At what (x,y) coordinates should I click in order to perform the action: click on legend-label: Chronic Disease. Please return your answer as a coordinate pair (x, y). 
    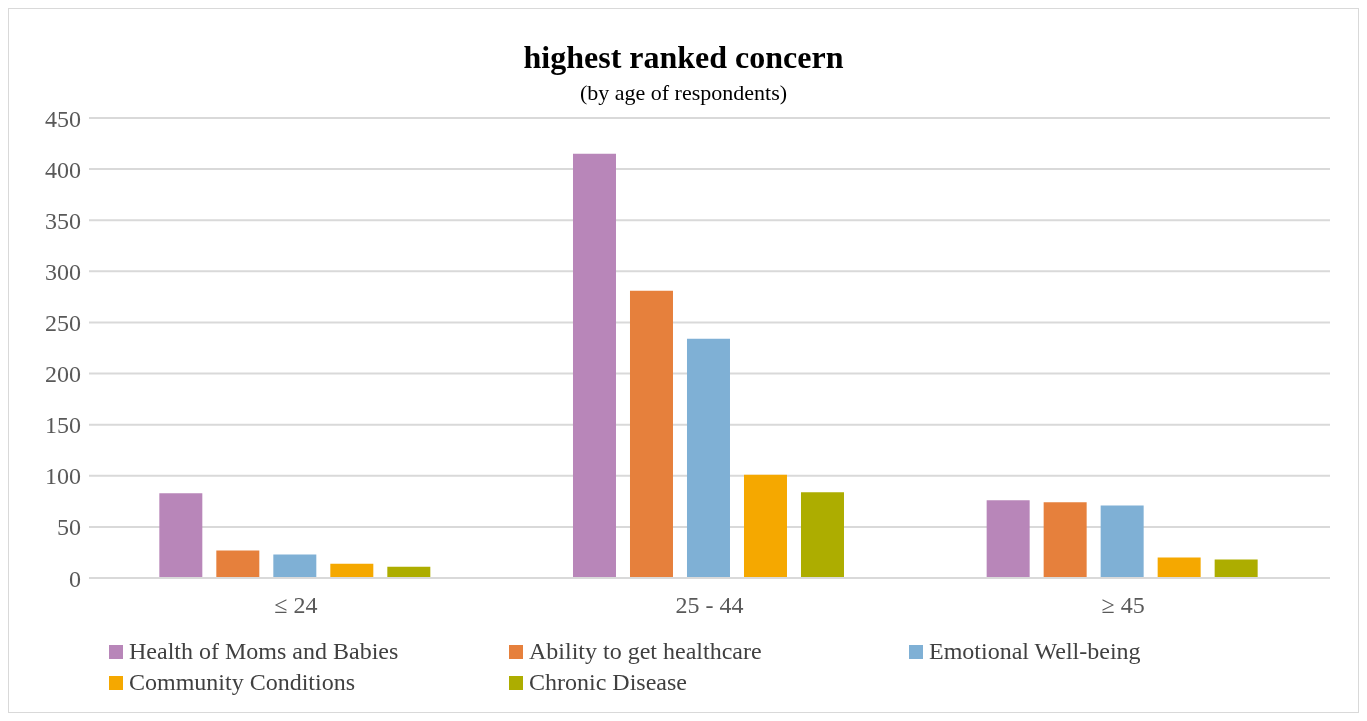
    Looking at the image, I should click on (608, 682).